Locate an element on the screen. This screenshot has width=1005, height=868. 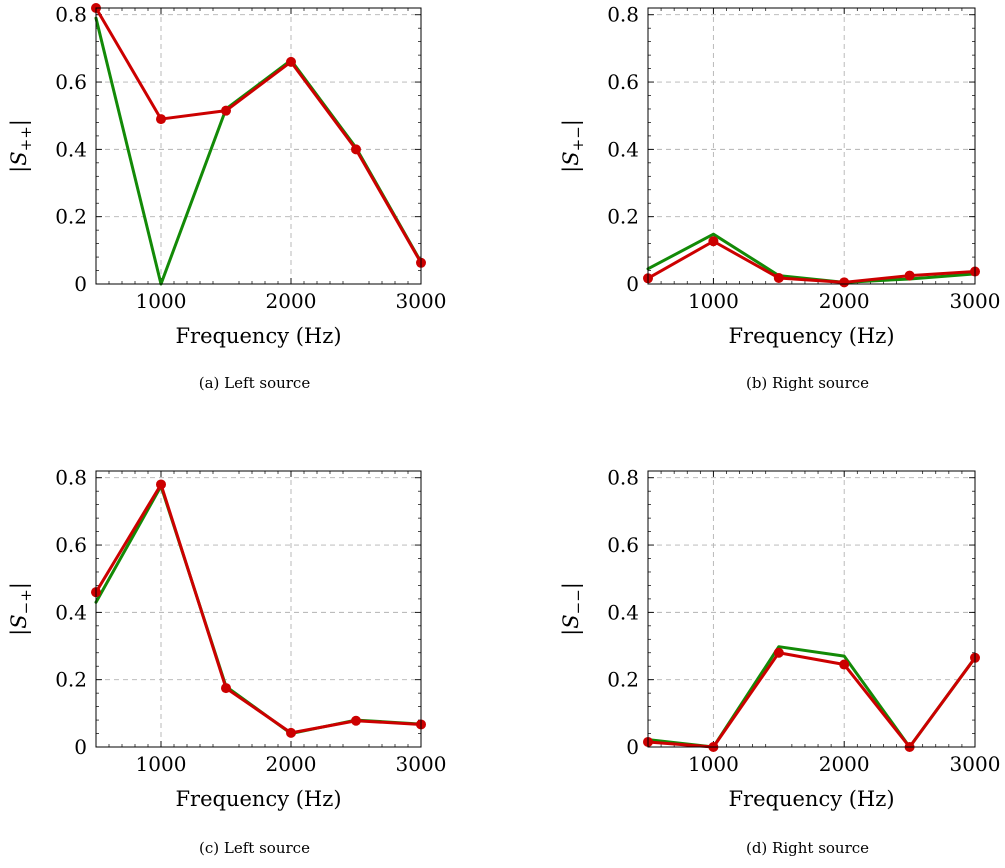
y-axis-title-subscript: ++ is located at coordinates (26, 138).